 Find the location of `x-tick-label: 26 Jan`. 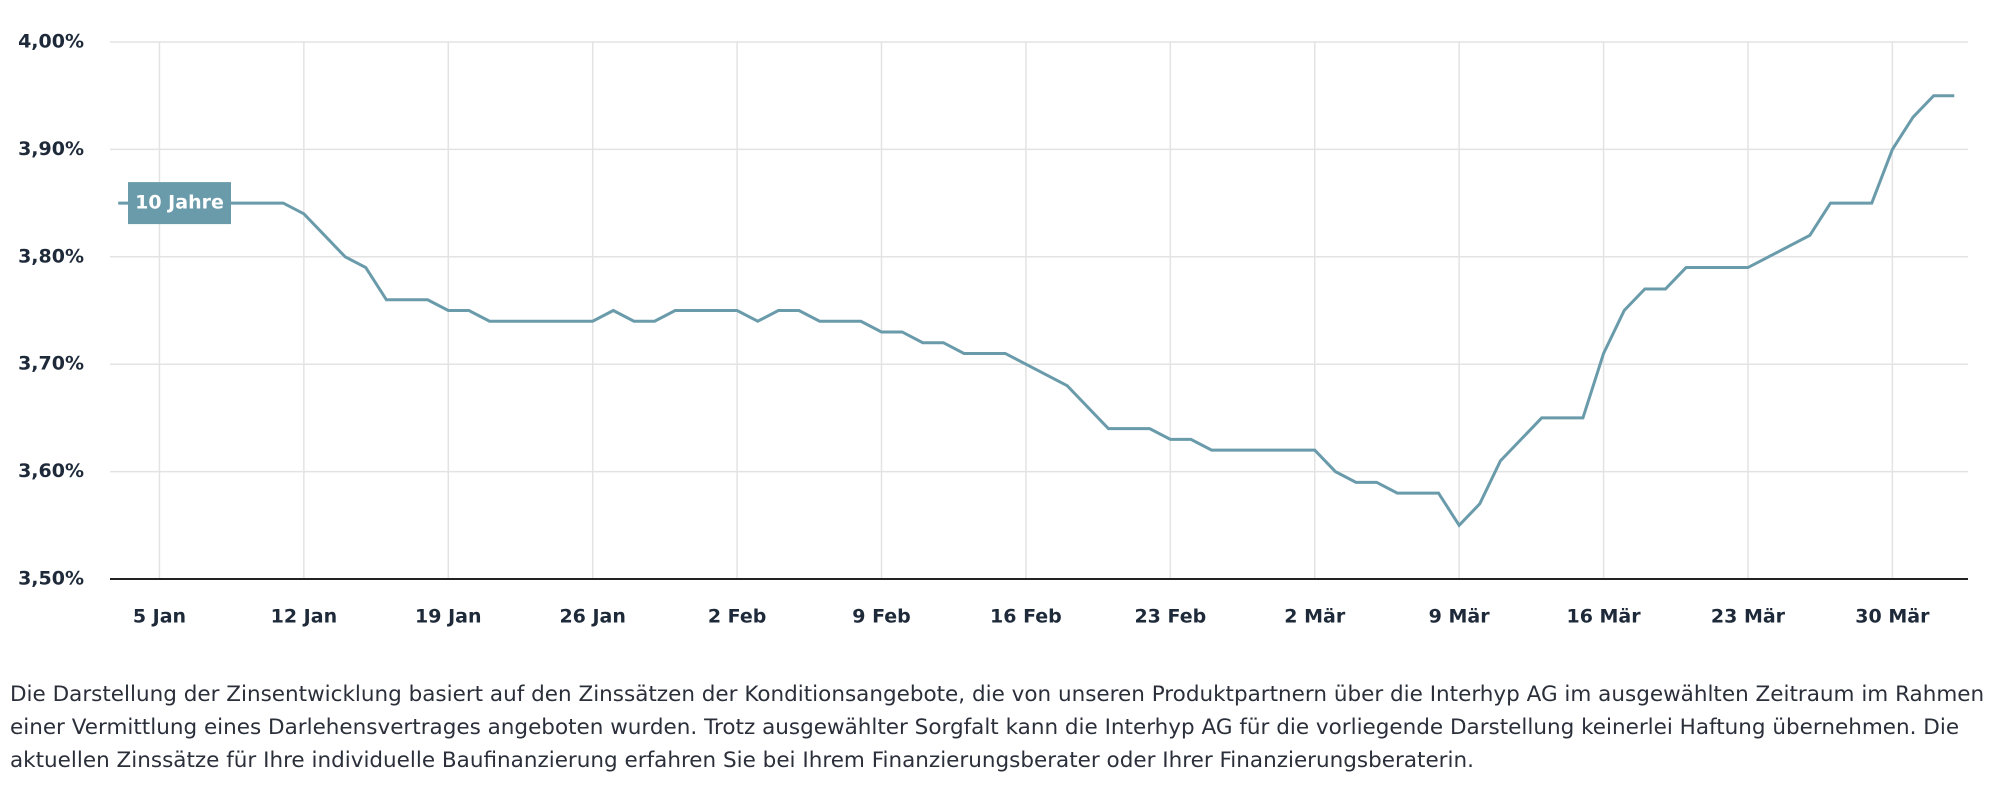

x-tick-label: 26 Jan is located at coordinates (592, 617).